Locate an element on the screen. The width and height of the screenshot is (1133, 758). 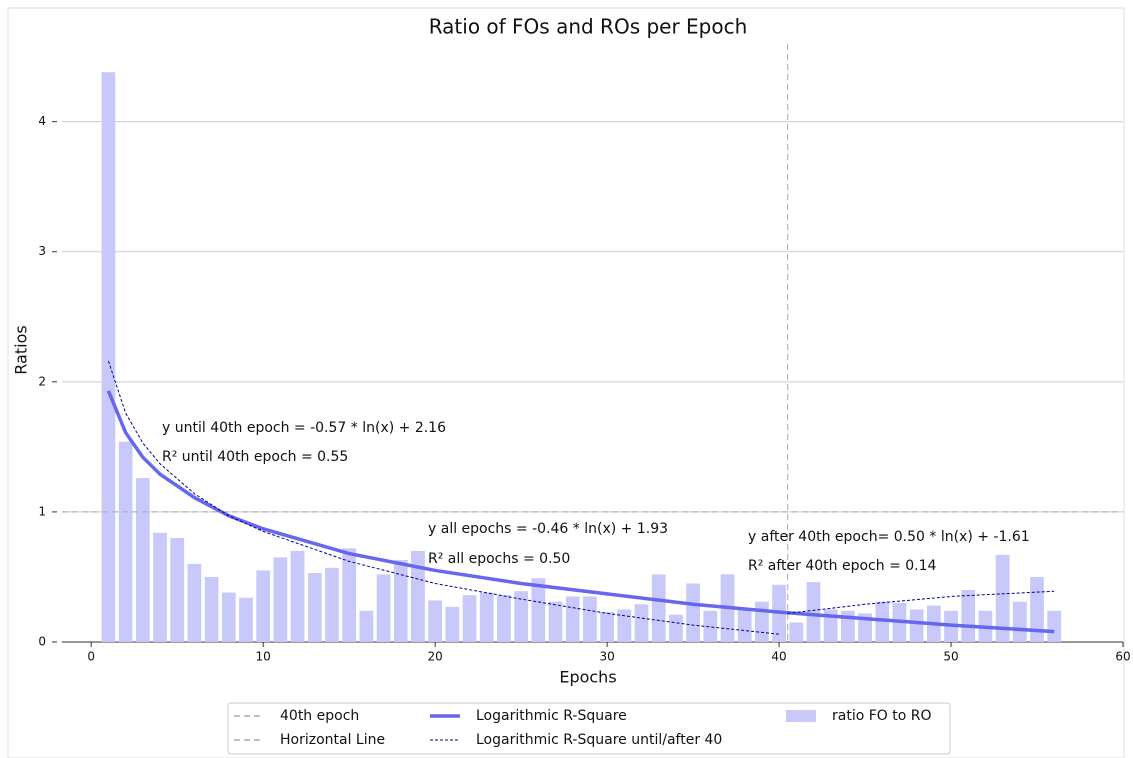
legend-label: Logarithmic R-Square until/after 40 is located at coordinates (599, 740).